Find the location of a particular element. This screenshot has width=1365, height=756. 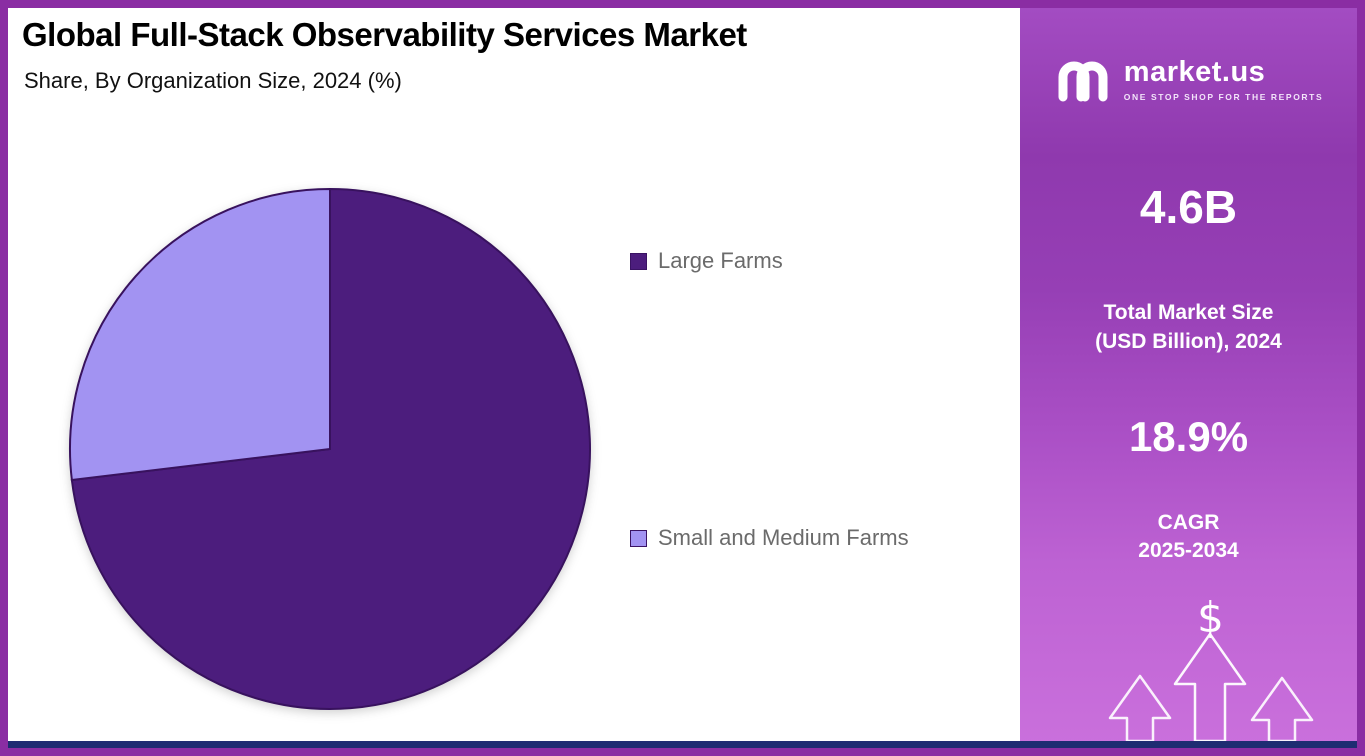

growth-arrows-icon is located at coordinates (1211, 686).